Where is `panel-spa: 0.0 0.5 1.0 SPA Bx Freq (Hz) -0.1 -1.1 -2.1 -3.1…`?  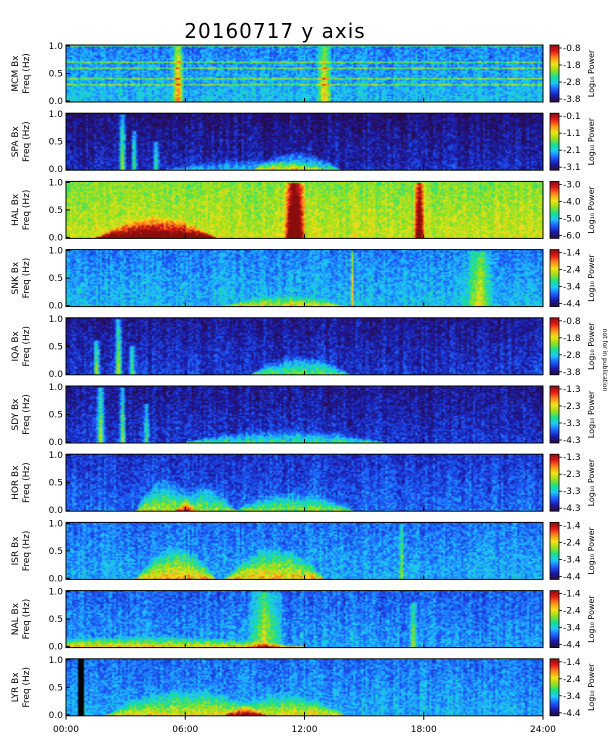 panel-spa: 0.0 0.5 1.0 SPA Bx Freq (Hz) -0.1 -1.1 -2.1 -3.1… is located at coordinates (303, 142).